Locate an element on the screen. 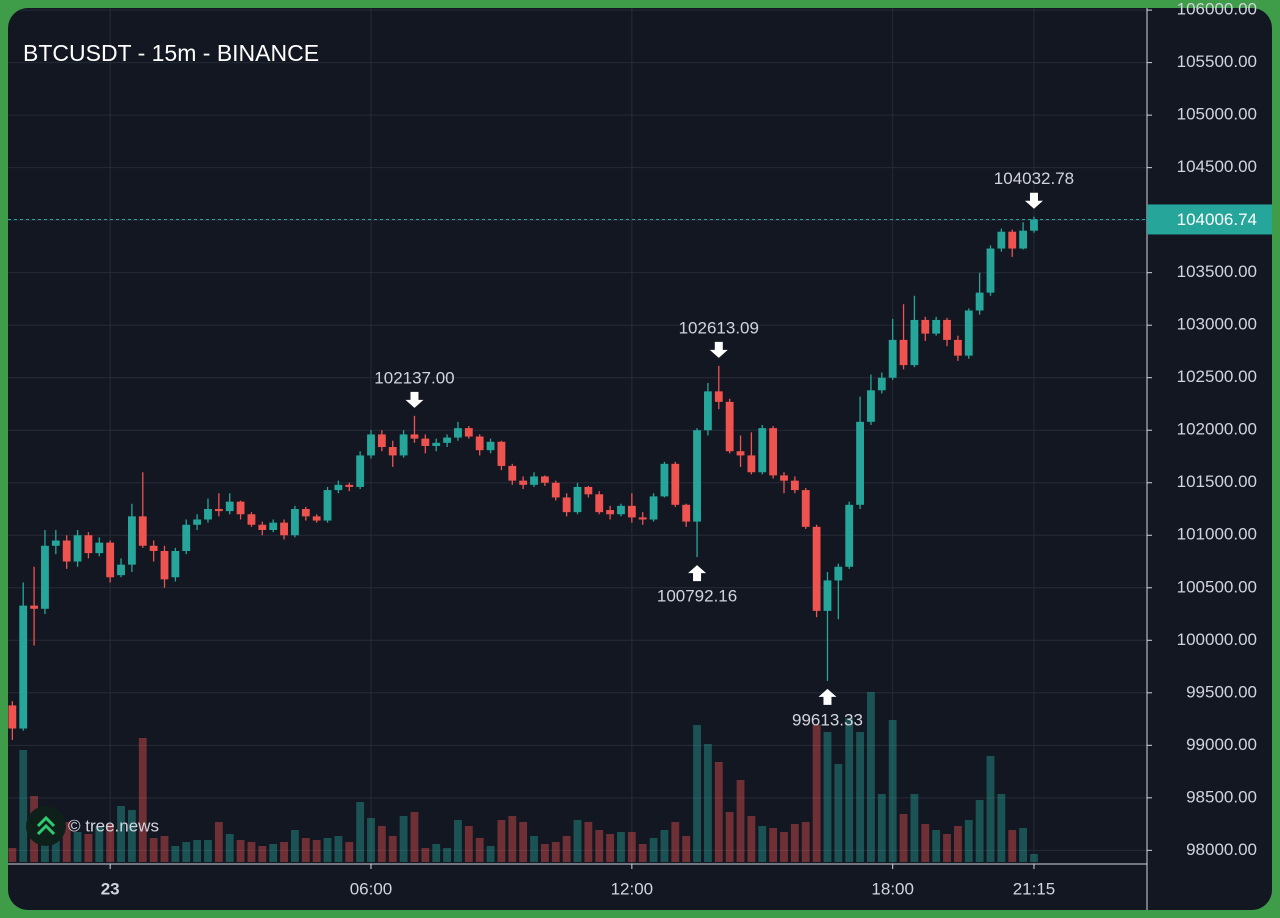  annotation-label: 99613.33 is located at coordinates (827, 719).